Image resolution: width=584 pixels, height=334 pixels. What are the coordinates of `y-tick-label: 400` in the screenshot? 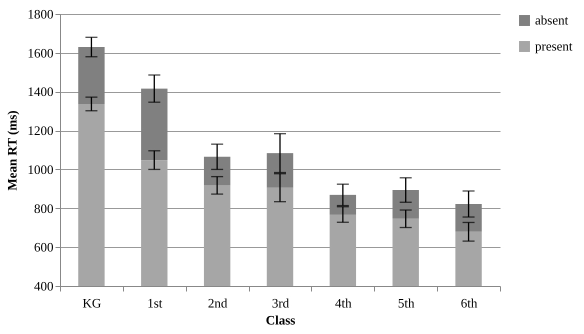 It's located at (44, 286).